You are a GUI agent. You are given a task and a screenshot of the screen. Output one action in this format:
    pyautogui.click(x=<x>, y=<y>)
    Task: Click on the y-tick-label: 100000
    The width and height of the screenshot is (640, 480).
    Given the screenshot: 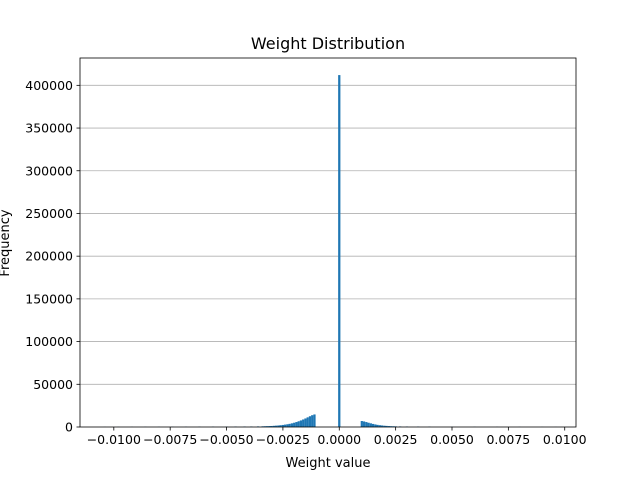 What is the action you would take?
    pyautogui.click(x=49, y=341)
    